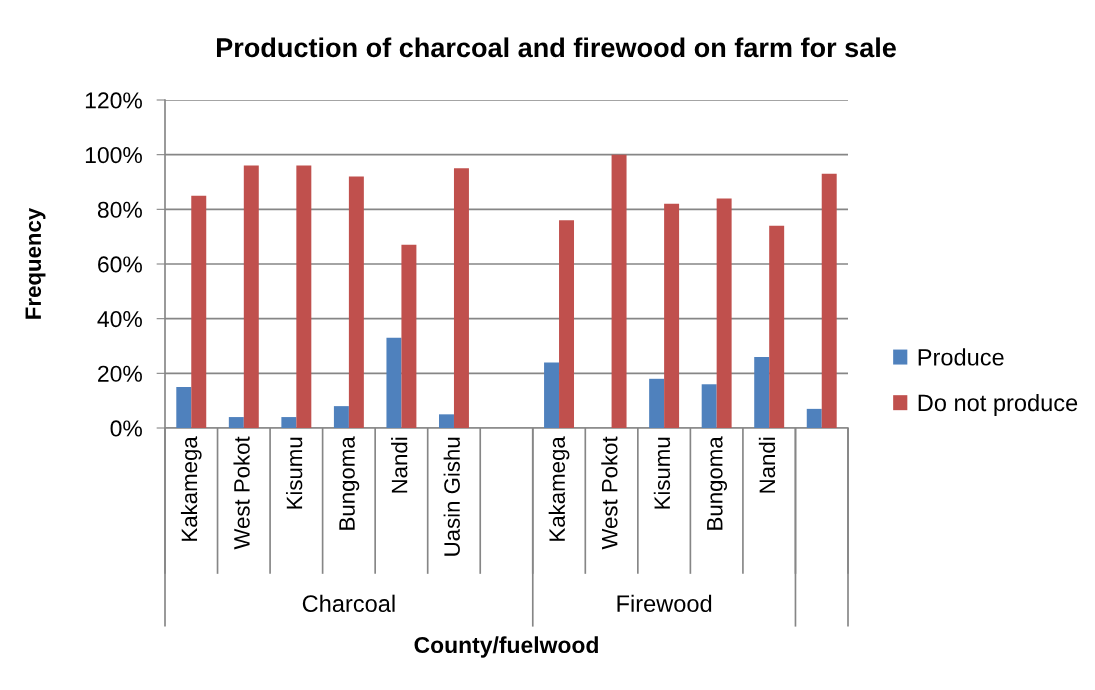 Image resolution: width=1095 pixels, height=690 pixels. Describe the element at coordinates (451, 496) in the screenshot. I see `x-tick-label: Uasin Gishu` at that location.